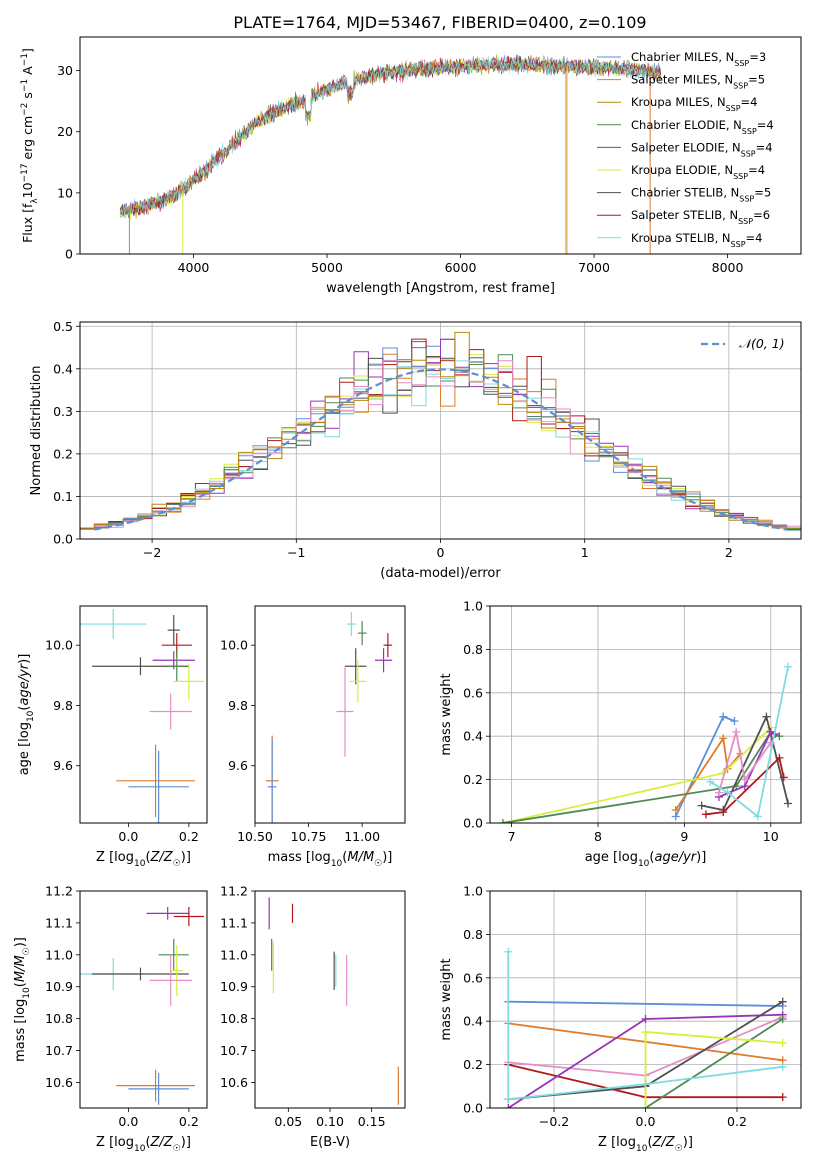 The width and height of the screenshot is (819, 1170). What do you see at coordinates (446, 999) in the screenshot?
I see `y-axis-label: mass weight` at bounding box center [446, 999].